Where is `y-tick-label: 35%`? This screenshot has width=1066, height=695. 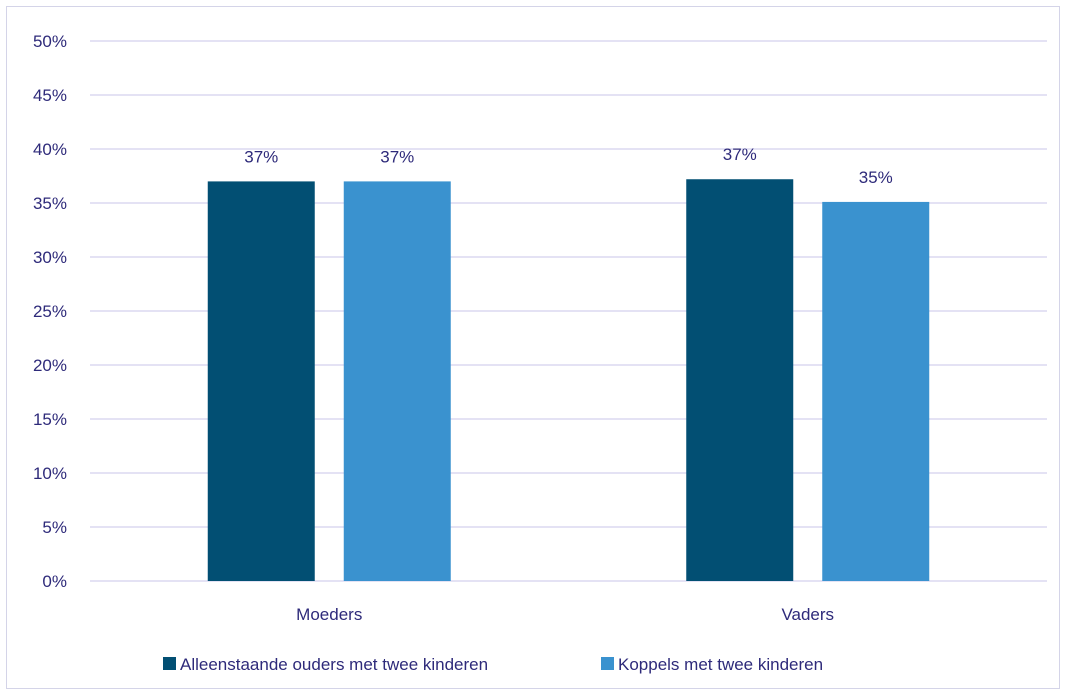
y-tick-label: 35% is located at coordinates (50, 203).